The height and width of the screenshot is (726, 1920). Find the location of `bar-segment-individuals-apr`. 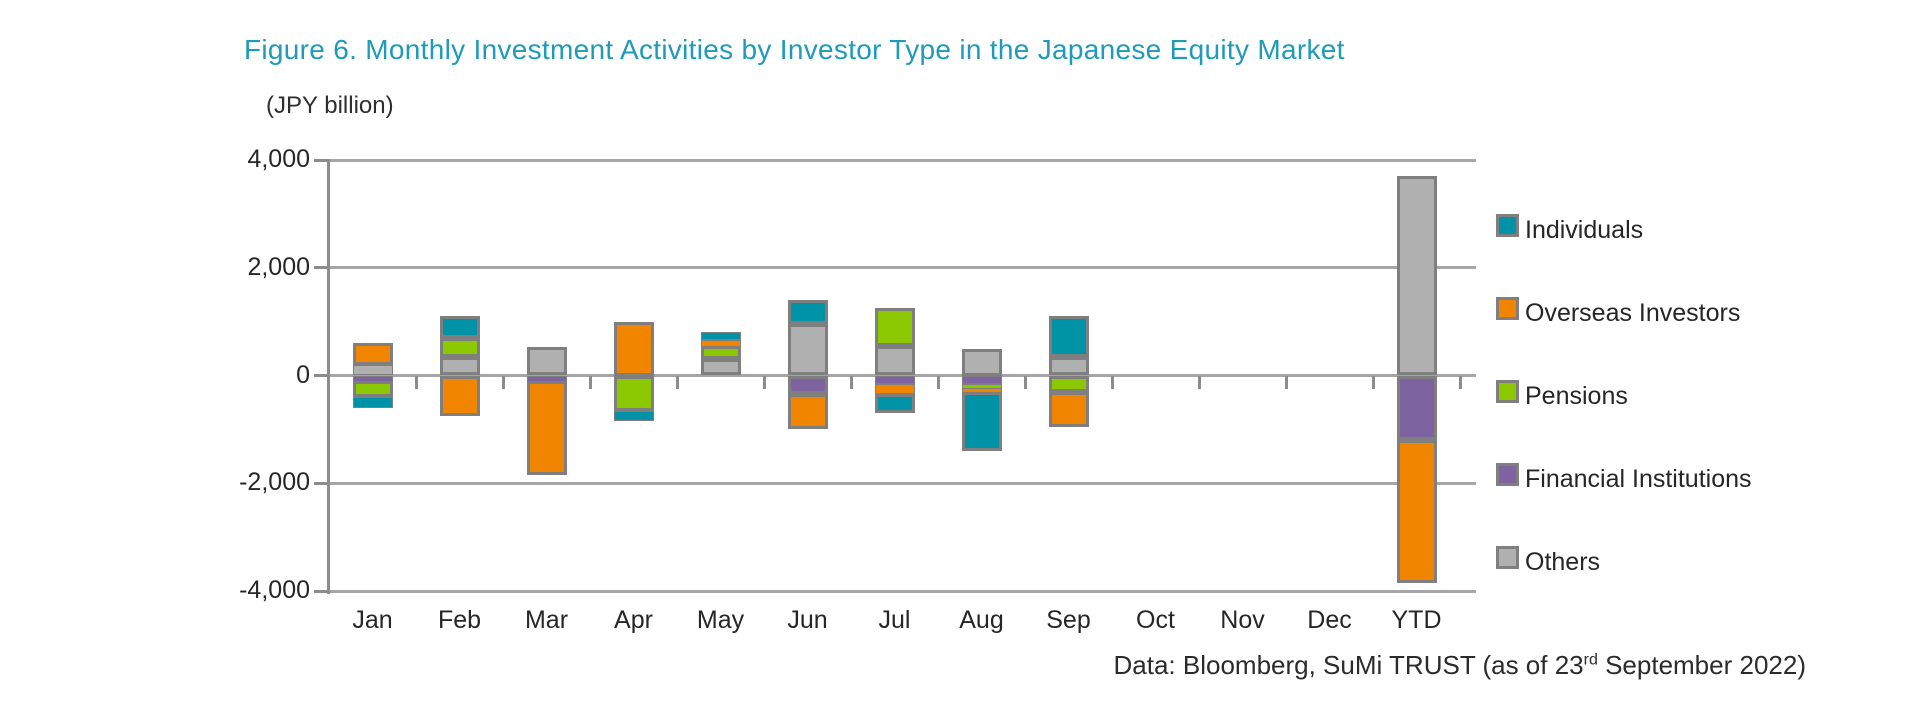

bar-segment-individuals-apr is located at coordinates (633, 416).